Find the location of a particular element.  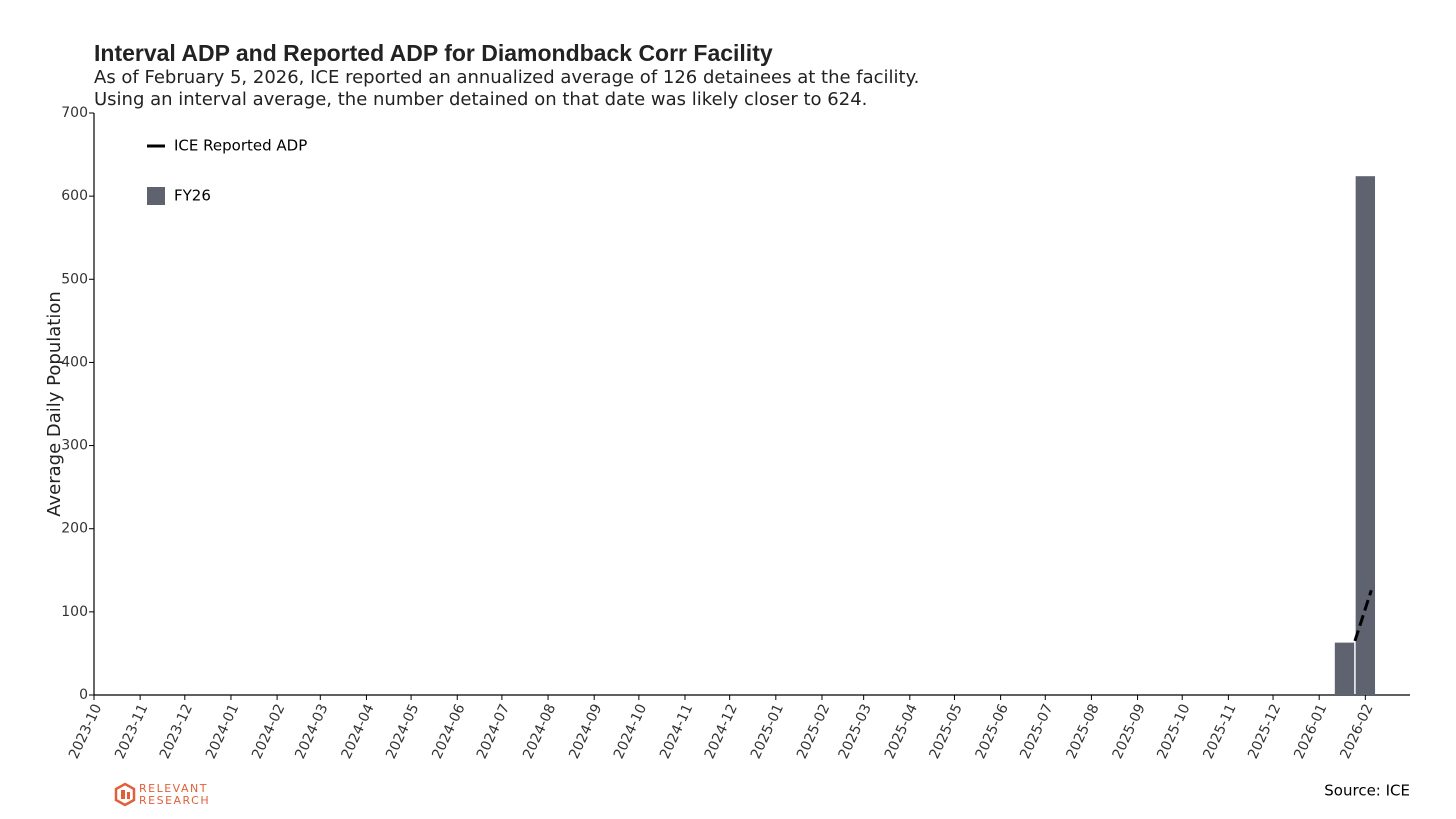

x-tick-label: 2025-02 is located at coordinates (813, 732).